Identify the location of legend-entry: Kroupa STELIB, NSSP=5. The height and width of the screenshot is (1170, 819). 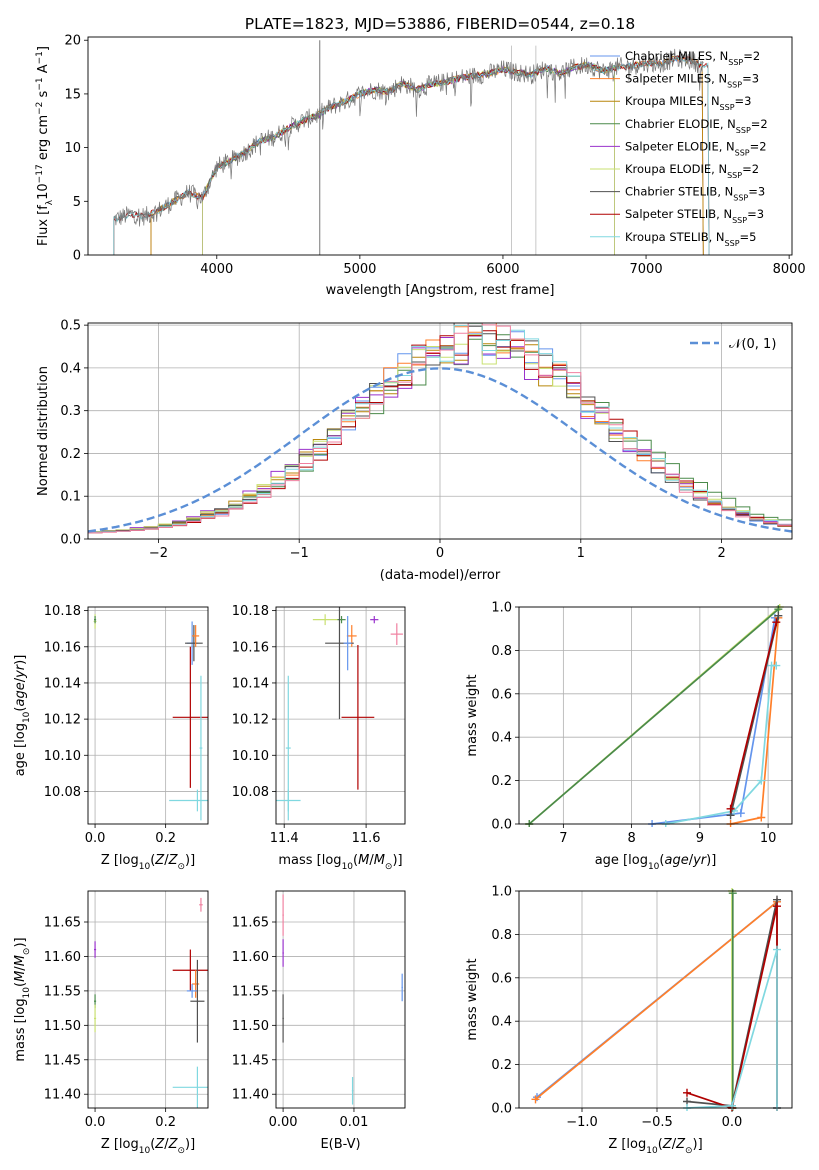
(690, 239).